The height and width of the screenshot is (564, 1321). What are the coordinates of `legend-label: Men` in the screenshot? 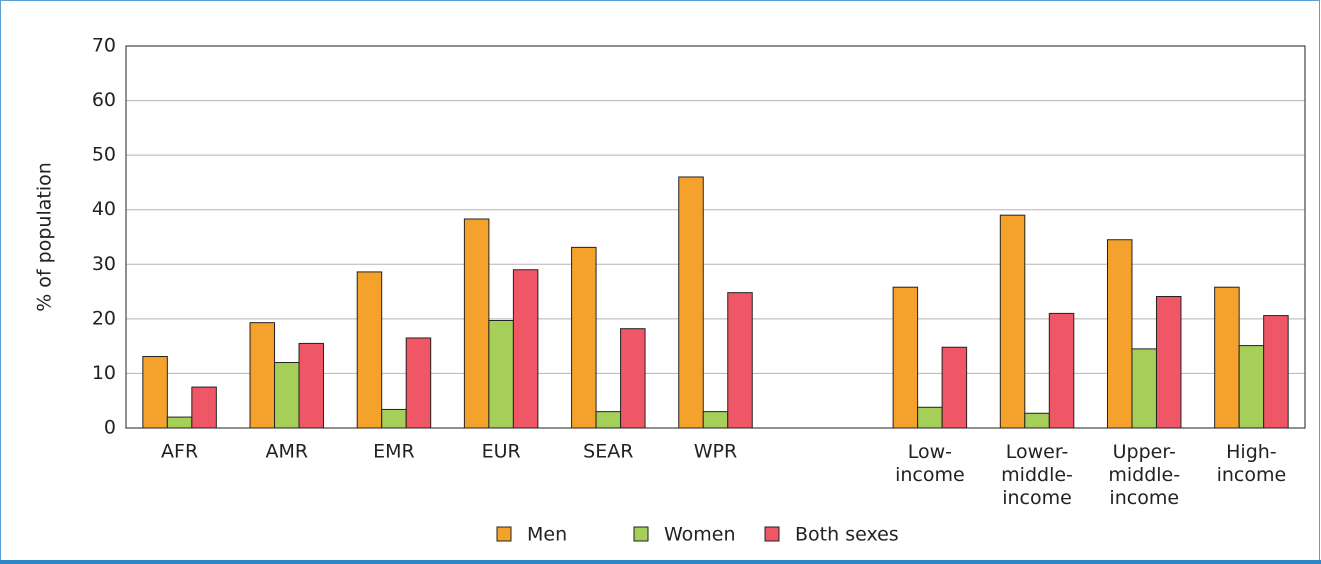 It's located at (547, 535).